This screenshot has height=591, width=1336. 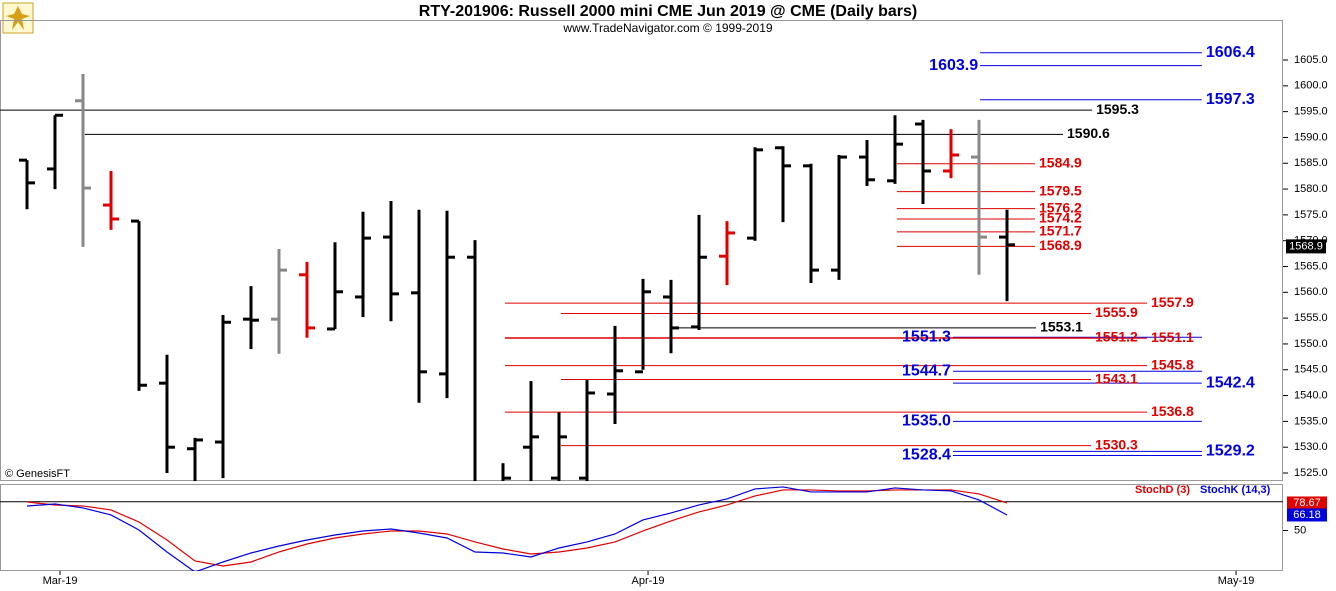 What do you see at coordinates (1060, 245) in the screenshot?
I see `level-label: 1568.9` at bounding box center [1060, 245].